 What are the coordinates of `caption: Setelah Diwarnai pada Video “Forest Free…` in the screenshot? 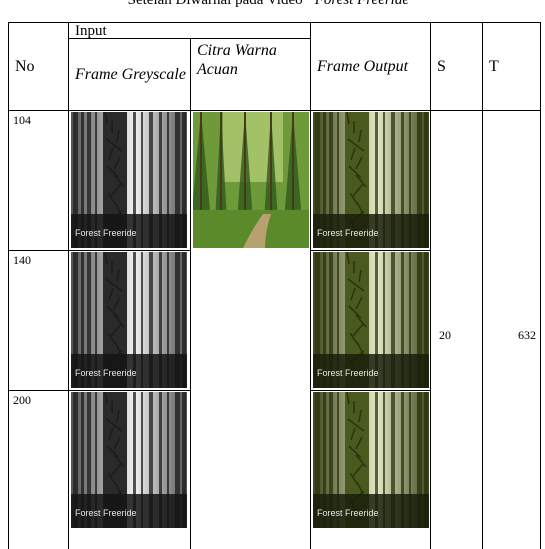 It's located at (272, 4).